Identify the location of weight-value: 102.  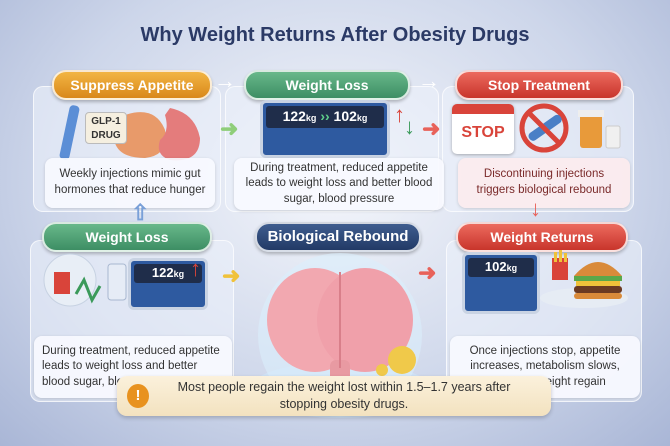
(495, 266).